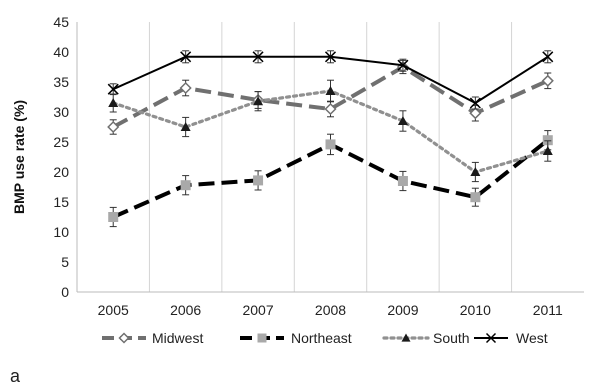  Describe the element at coordinates (330, 109) in the screenshot. I see `data-point-midwest-2008` at that location.